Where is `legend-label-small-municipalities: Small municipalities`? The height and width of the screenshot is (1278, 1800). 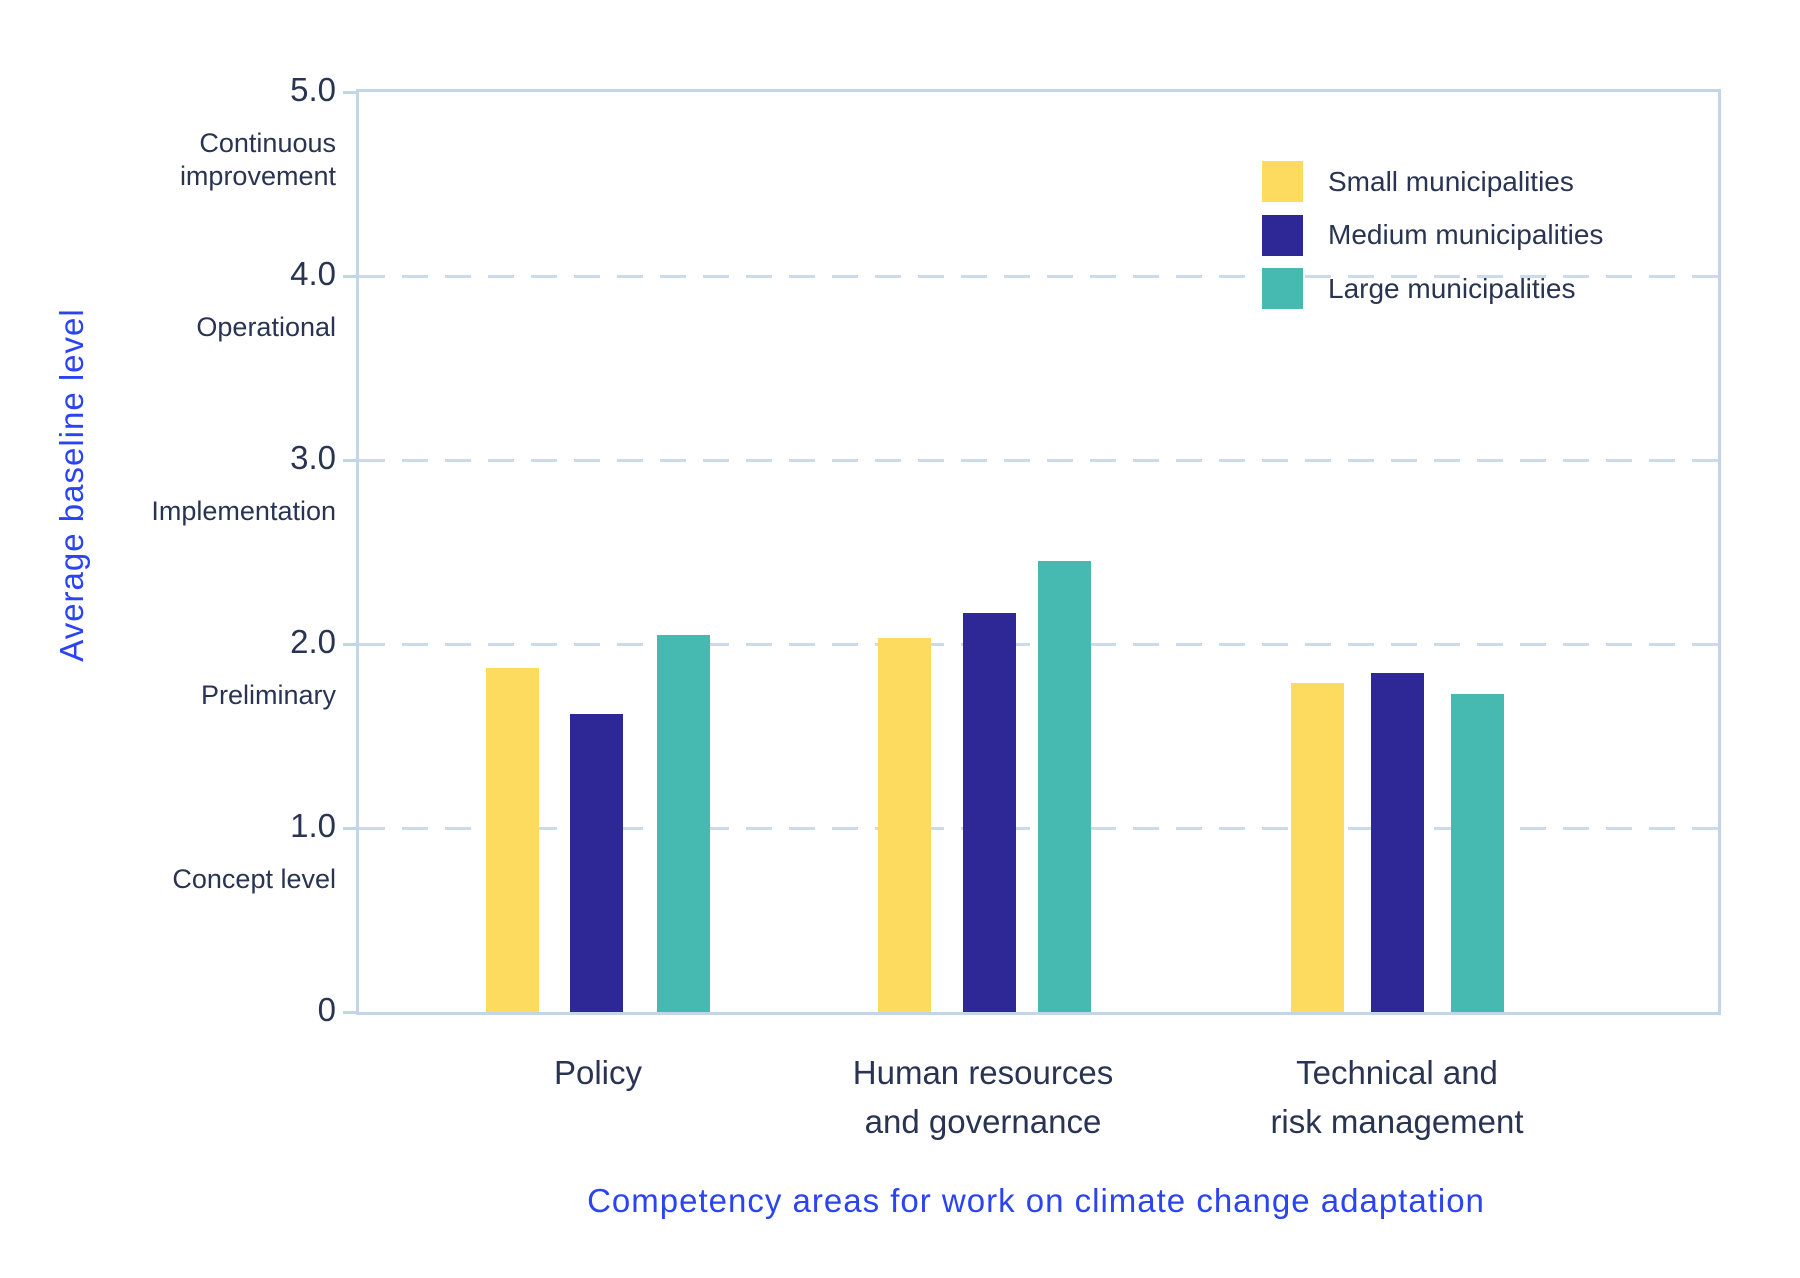 legend-label-small-municipalities: Small municipalities is located at coordinates (1451, 181).